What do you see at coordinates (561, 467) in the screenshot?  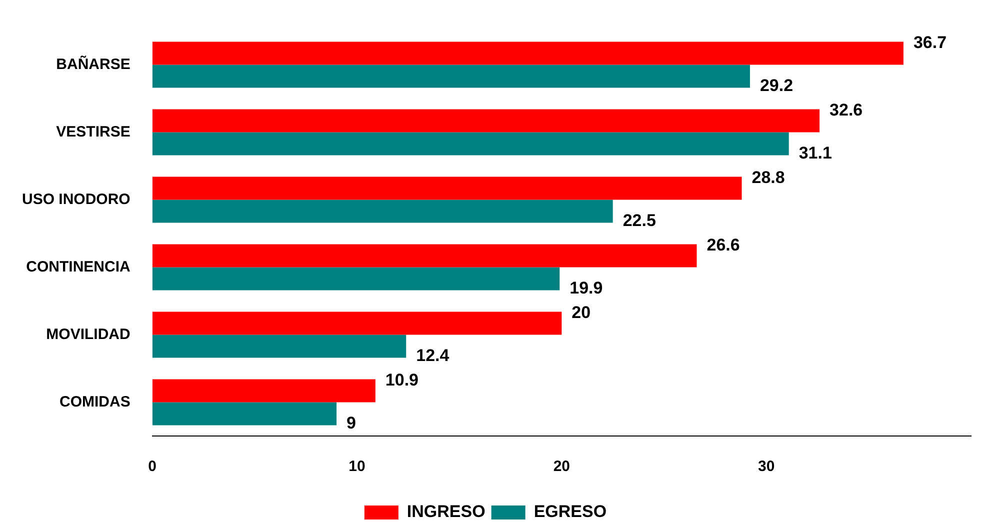 I see `x-tick-label: 20` at bounding box center [561, 467].